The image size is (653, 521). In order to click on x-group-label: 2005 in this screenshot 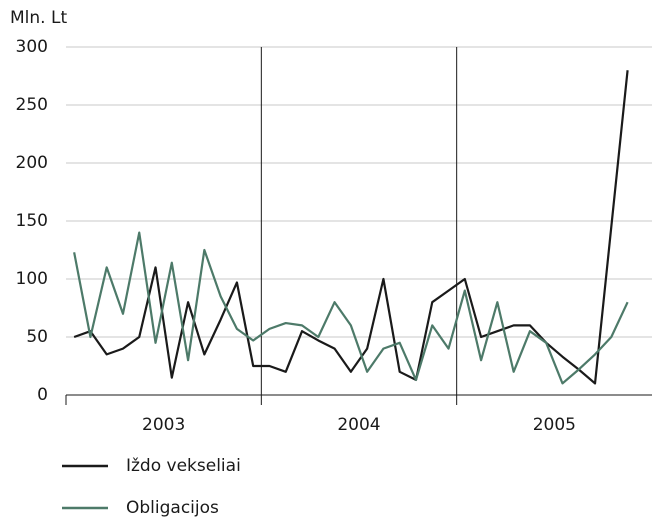, I will do `click(554, 425)`.